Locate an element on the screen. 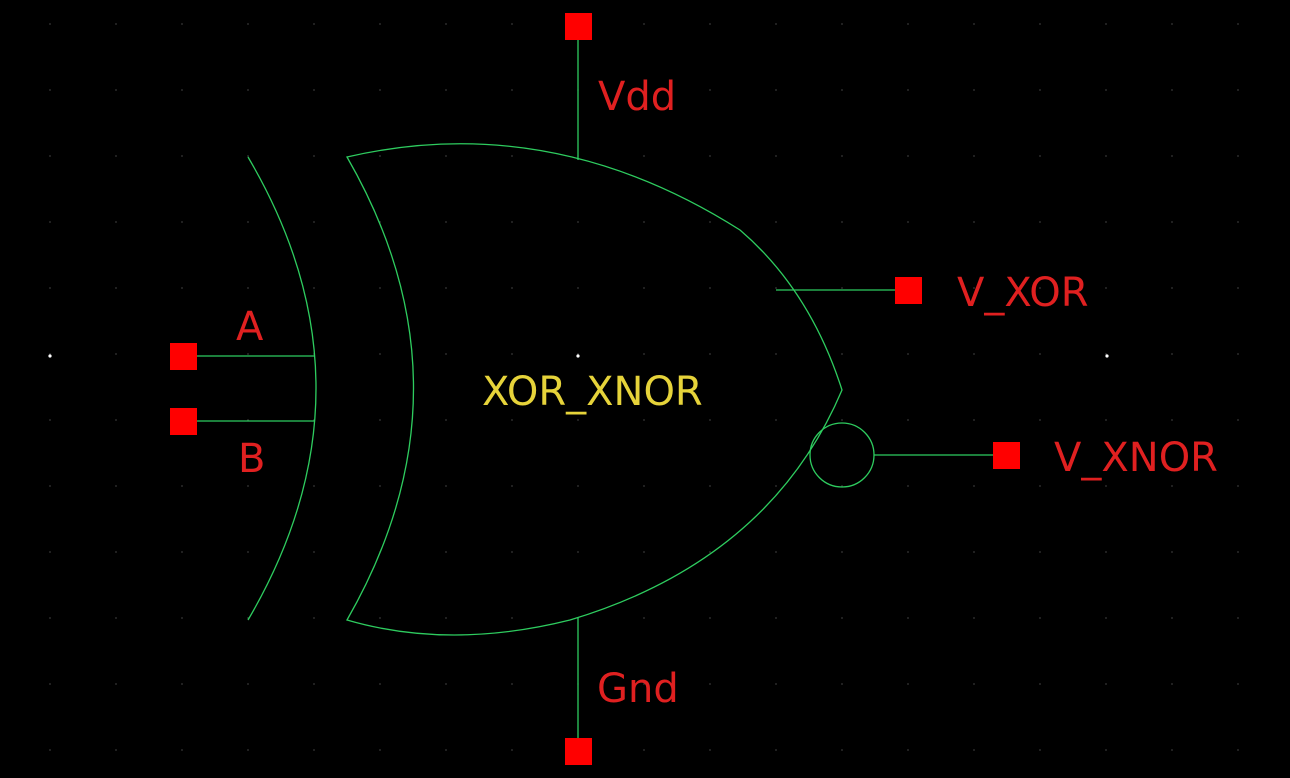 This screenshot has width=1290, height=778. v-xnor-pin is located at coordinates (1006, 455).